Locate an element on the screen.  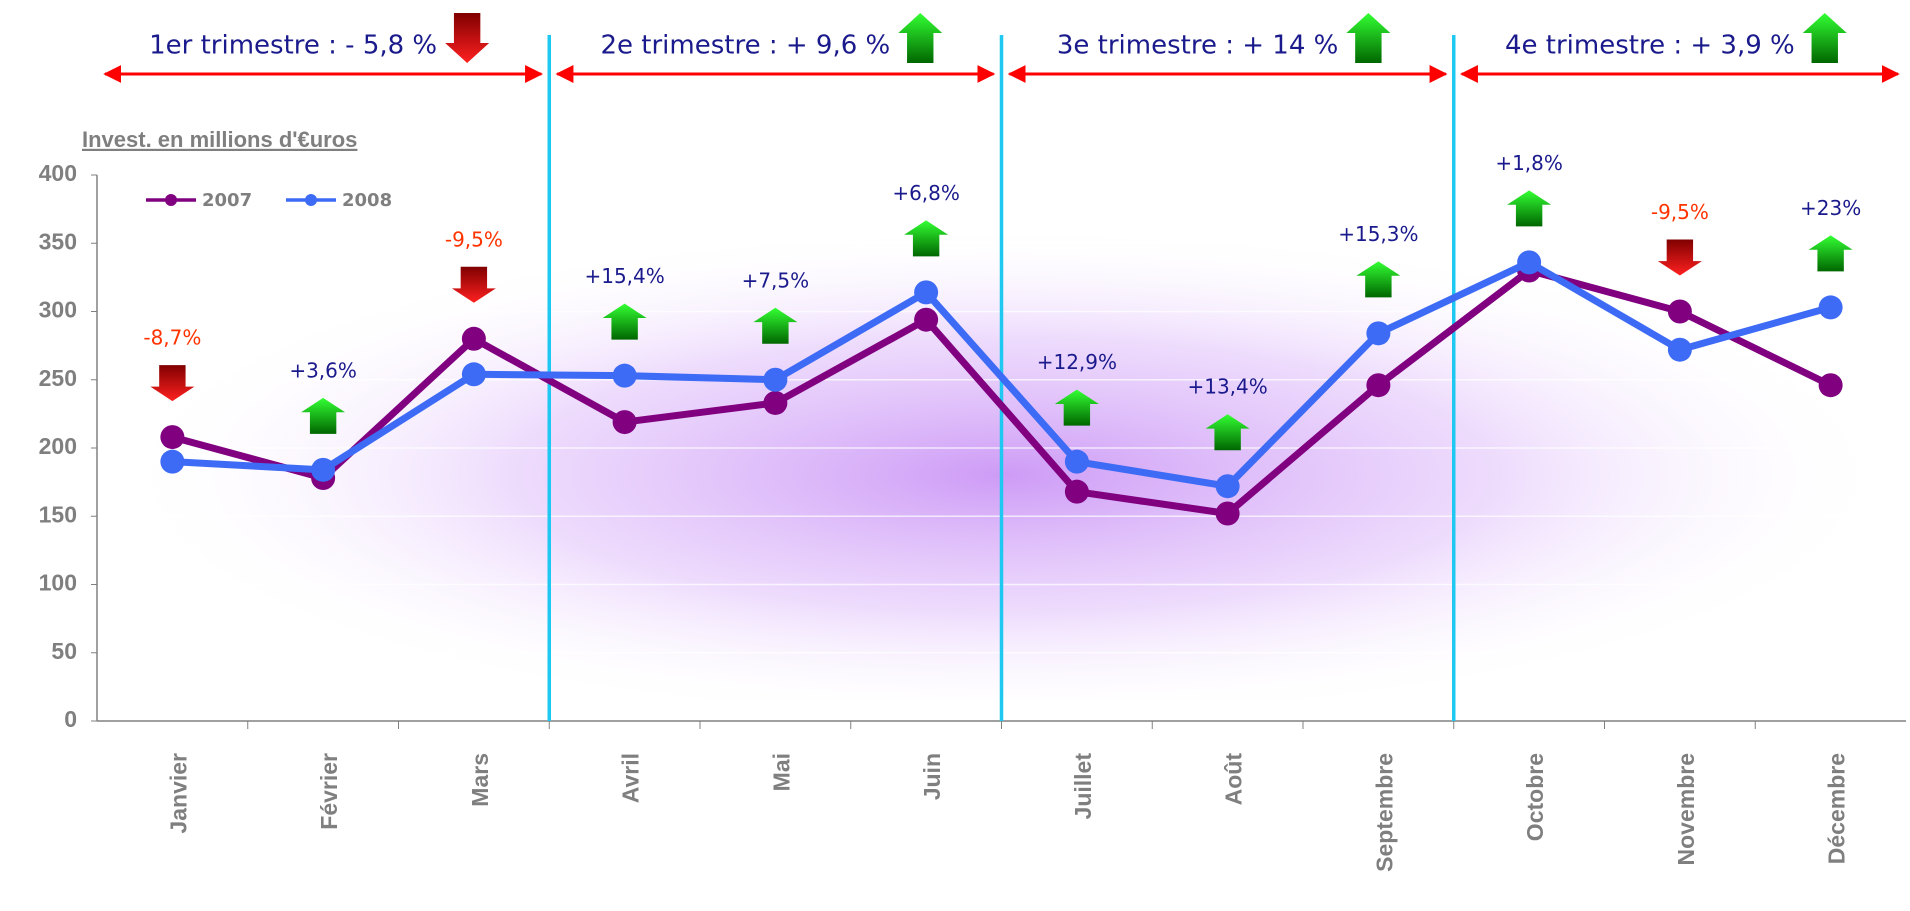
change-label: +12,9% is located at coordinates (1077, 362).